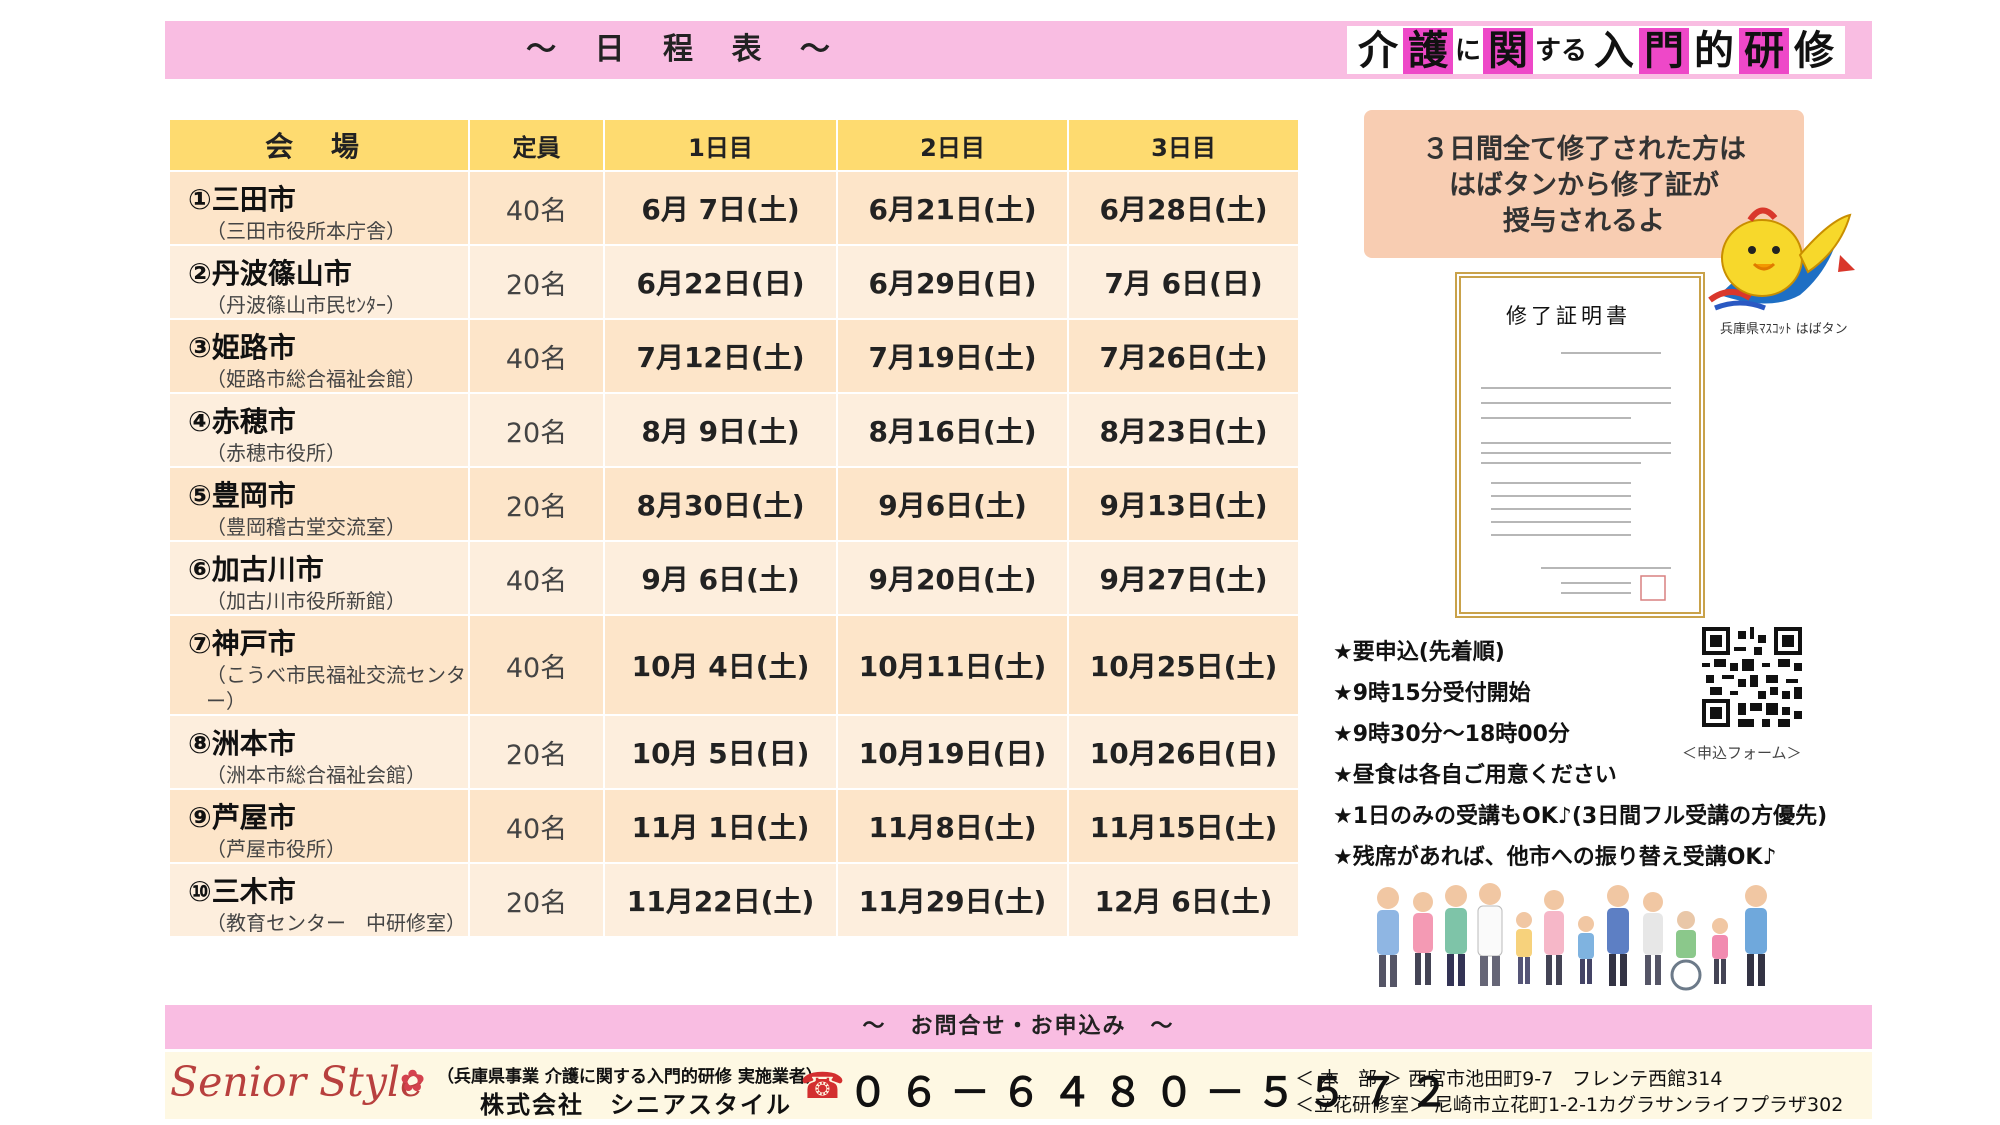 The height and width of the screenshot is (1125, 2000). Describe the element at coordinates (242, 643) in the screenshot. I see `venue-name: ⑦神戸市` at that location.